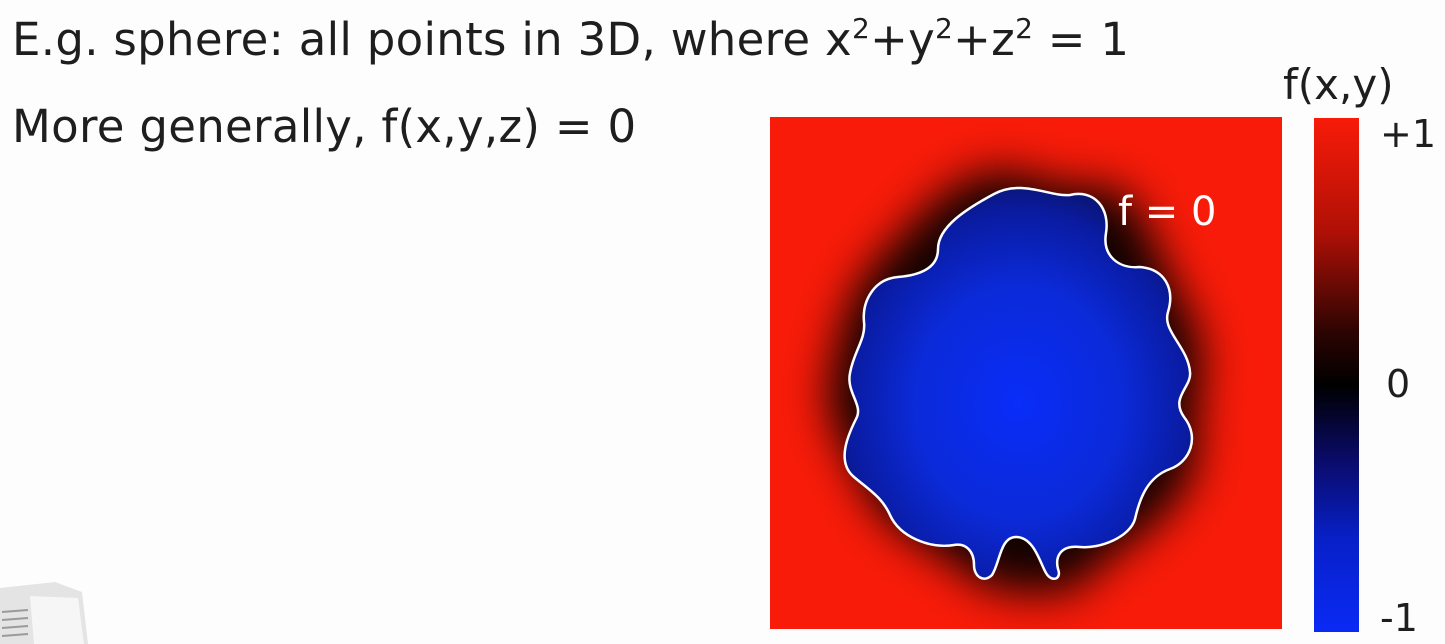 Image resolution: width=1445 pixels, height=644 pixels. Describe the element at coordinates (44, 613) in the screenshot. I see `chair-corner-image` at that location.